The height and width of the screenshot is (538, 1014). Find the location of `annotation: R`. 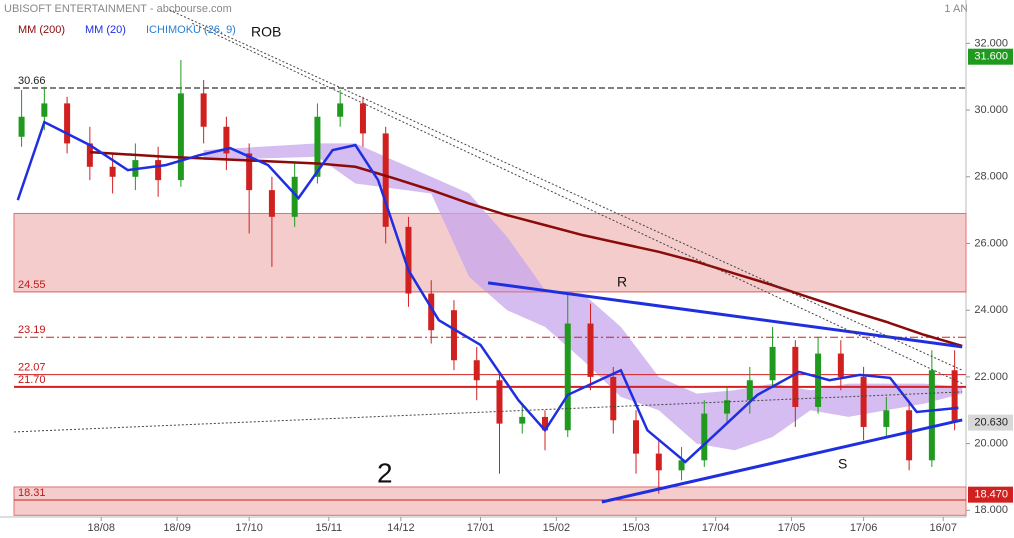

annotation: R is located at coordinates (622, 282).